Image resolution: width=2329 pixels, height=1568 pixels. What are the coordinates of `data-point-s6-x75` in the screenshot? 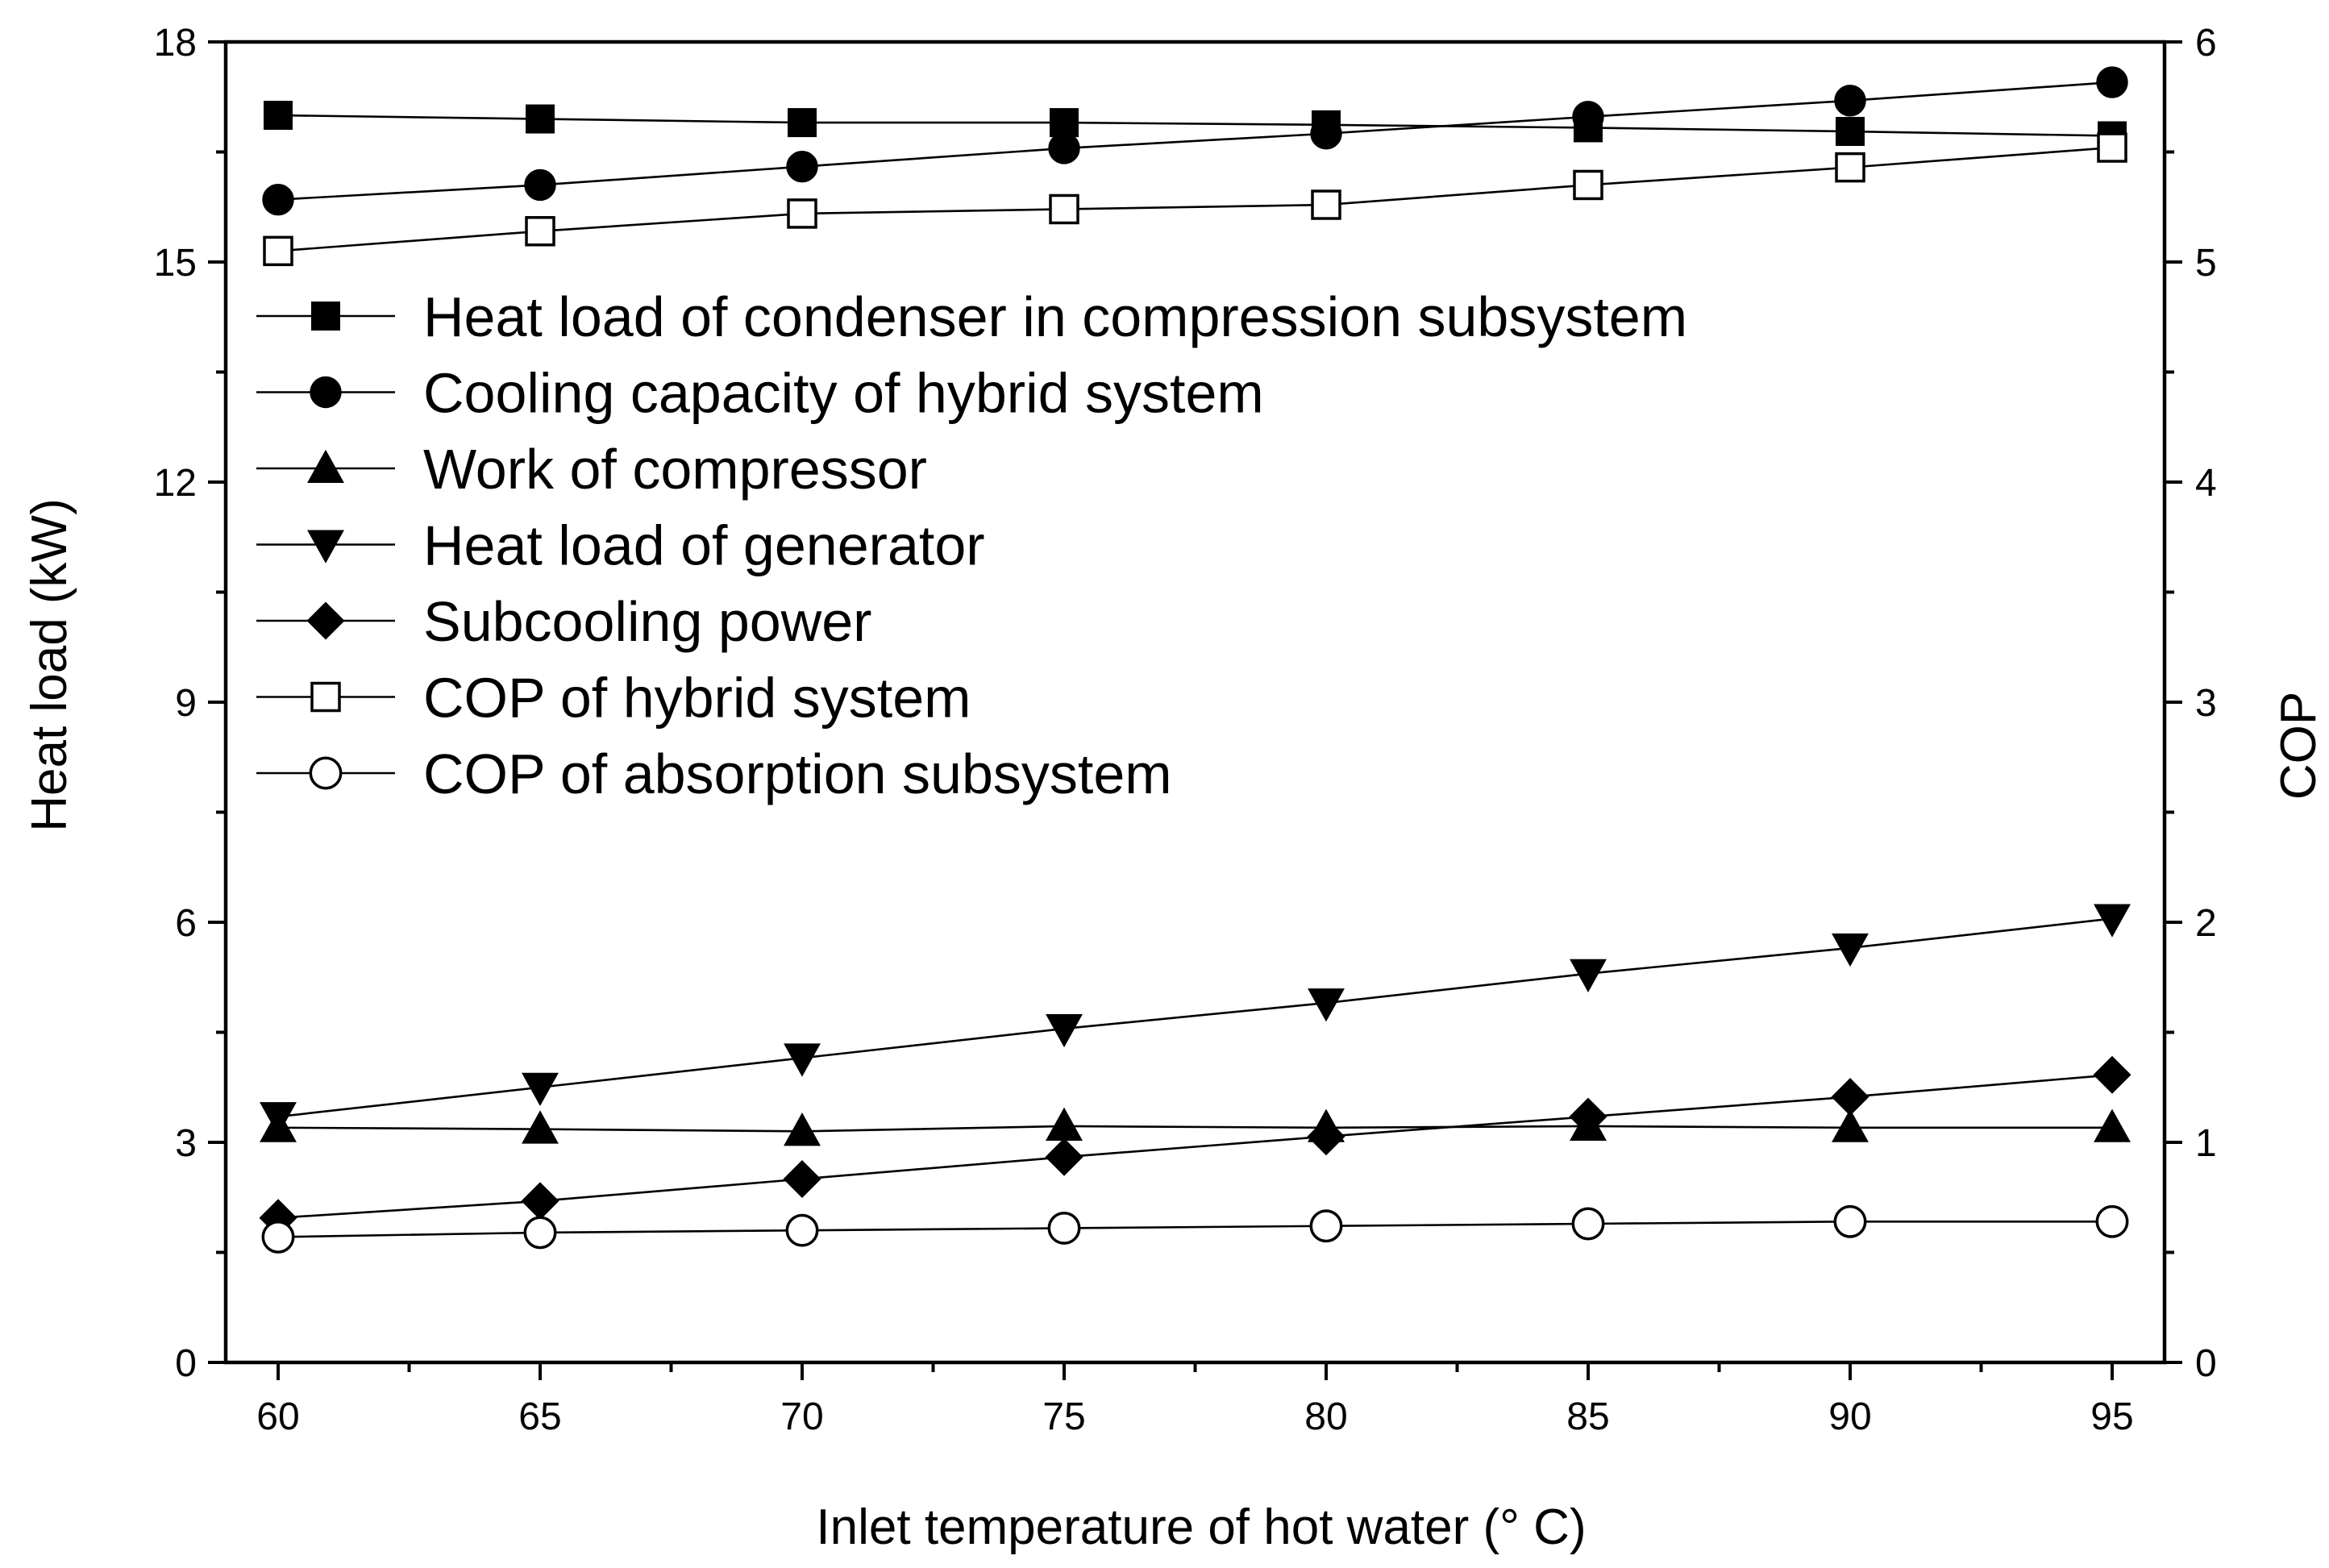 It's located at (1064, 209).